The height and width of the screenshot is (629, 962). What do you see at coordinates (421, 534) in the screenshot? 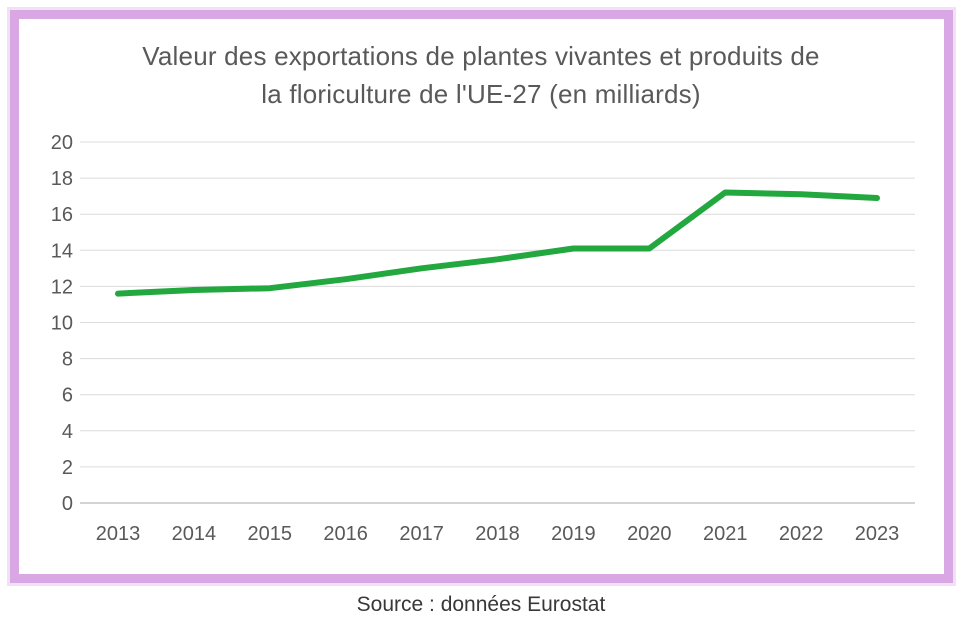
I see `x-tick-label: 2017` at bounding box center [421, 534].